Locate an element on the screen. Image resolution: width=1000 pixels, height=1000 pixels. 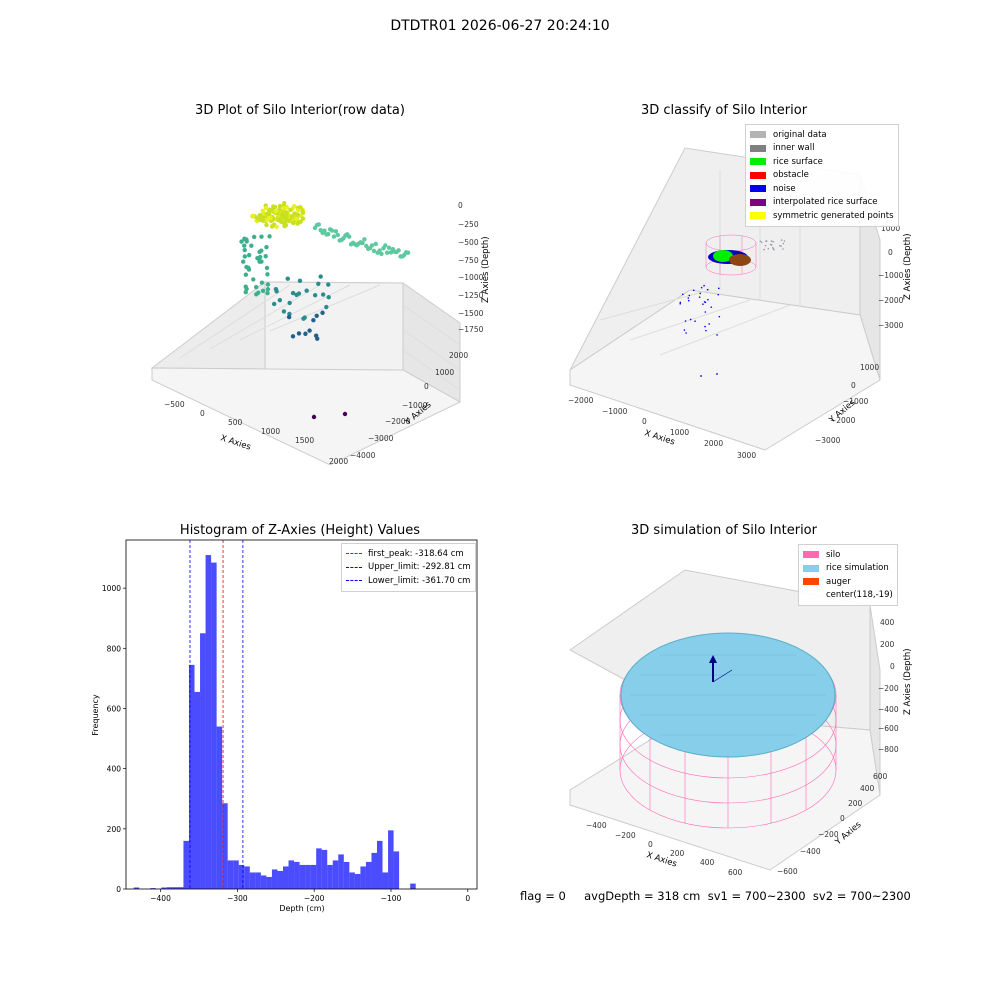
raw-ytick: −3000 is located at coordinates (381, 438).